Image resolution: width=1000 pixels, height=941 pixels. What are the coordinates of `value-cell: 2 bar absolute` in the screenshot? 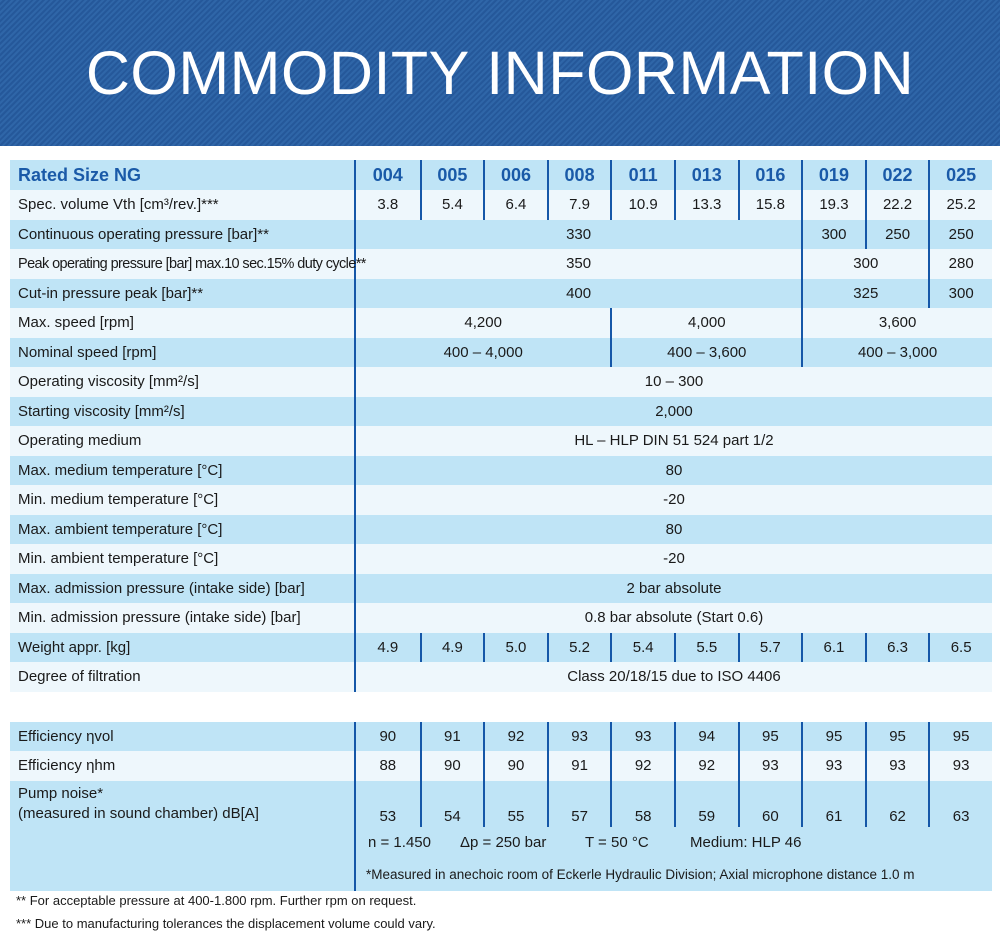 It's located at (674, 588).